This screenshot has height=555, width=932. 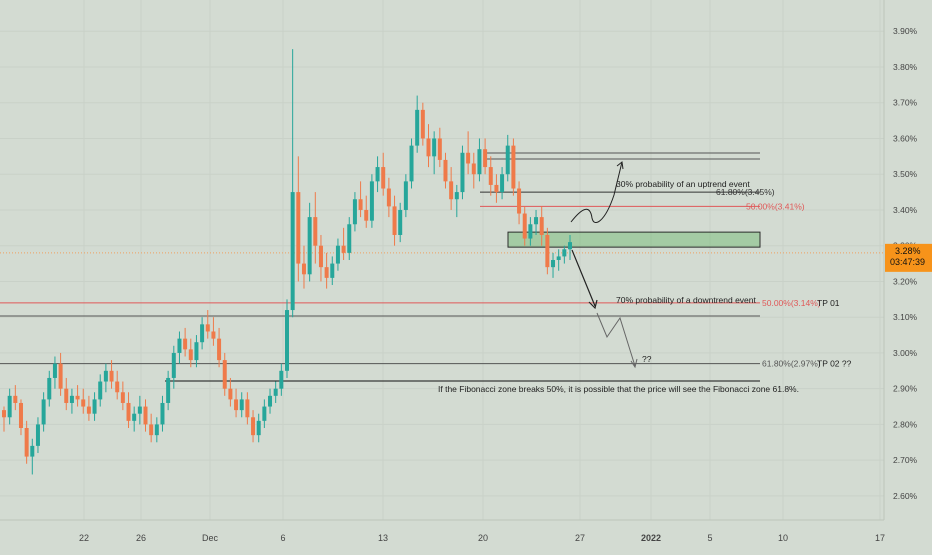 What do you see at coordinates (483, 538) in the screenshot?
I see `x-tick-label: 20` at bounding box center [483, 538].